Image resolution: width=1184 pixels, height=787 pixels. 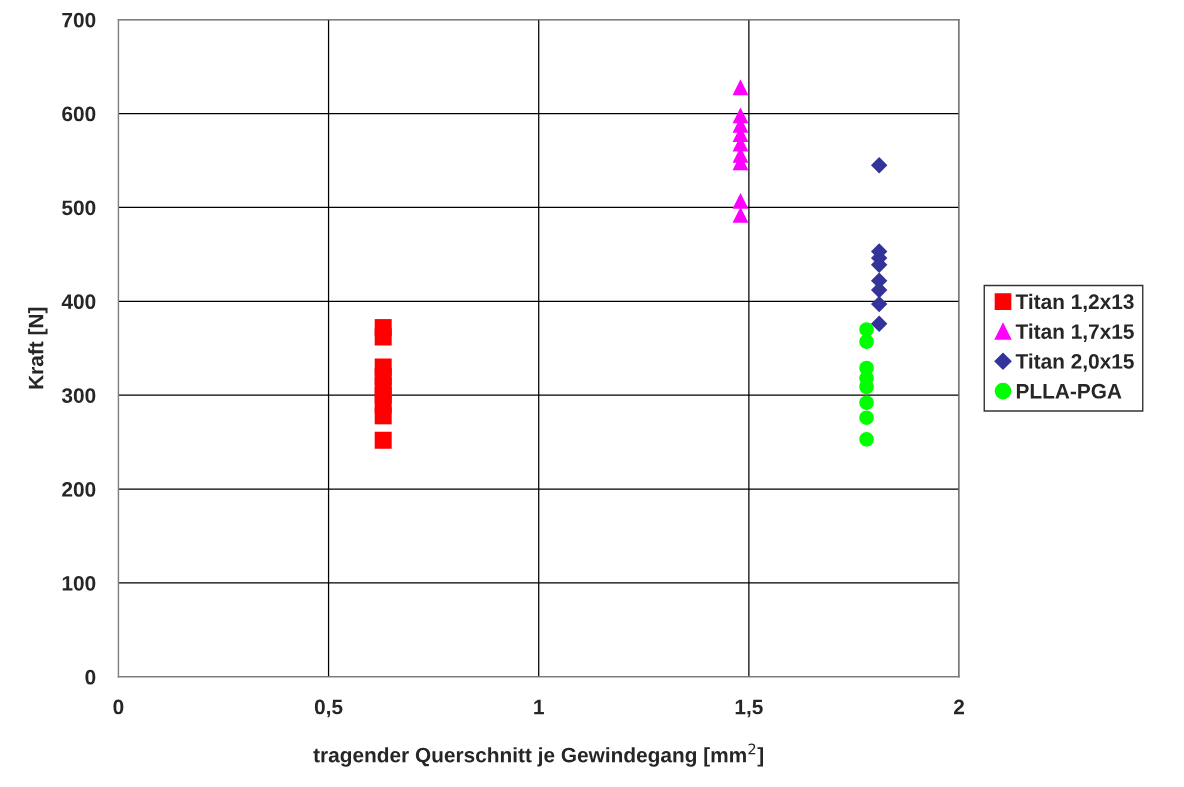 What do you see at coordinates (79, 20) in the screenshot?
I see `y-tick-label: 700` at bounding box center [79, 20].